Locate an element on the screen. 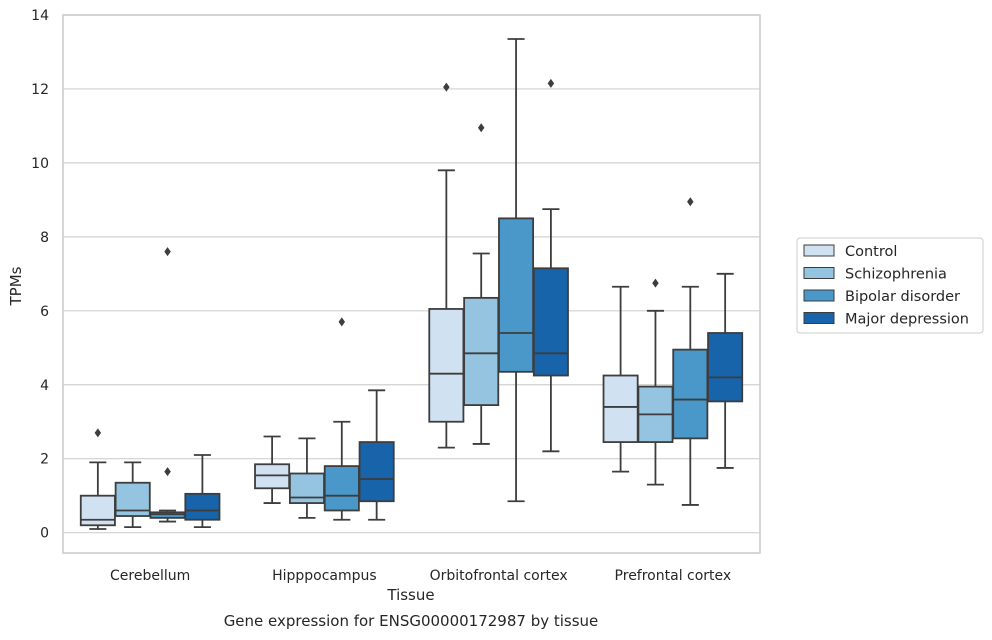  y-tick-label: 0 is located at coordinates (44, 534).